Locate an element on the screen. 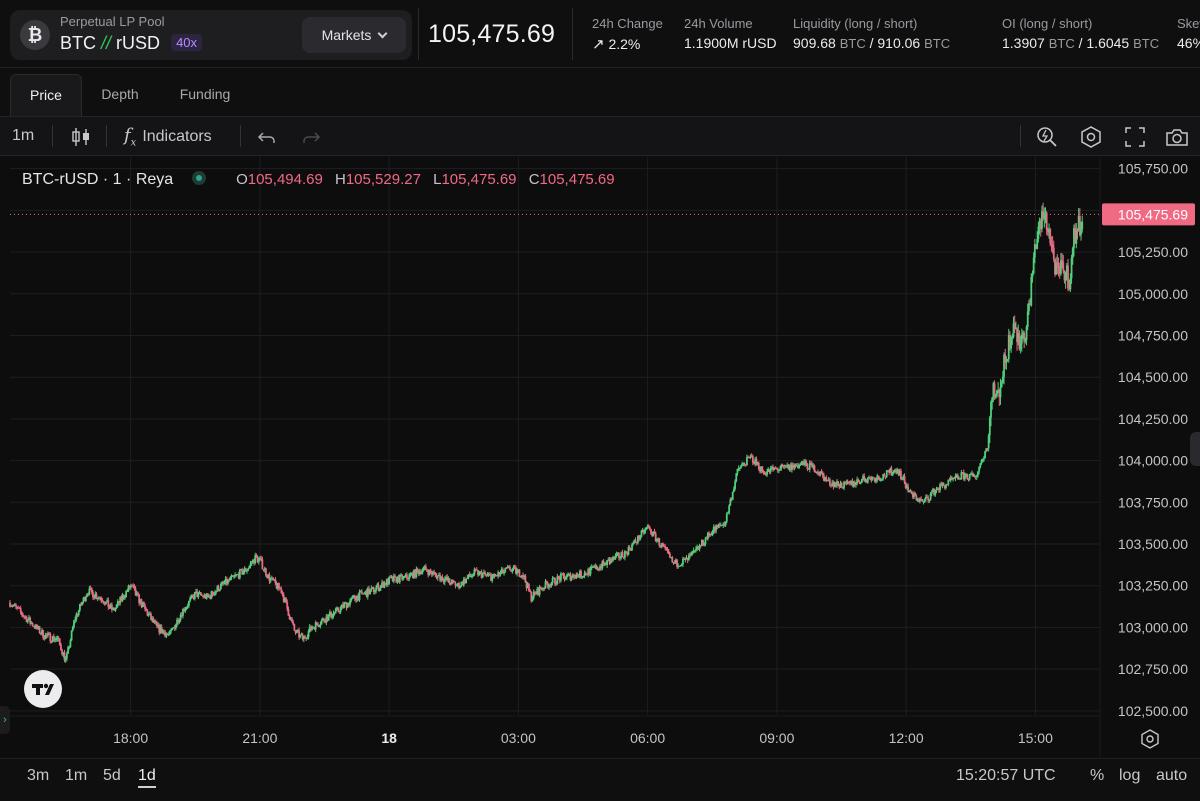  undo-icon is located at coordinates (267, 137).